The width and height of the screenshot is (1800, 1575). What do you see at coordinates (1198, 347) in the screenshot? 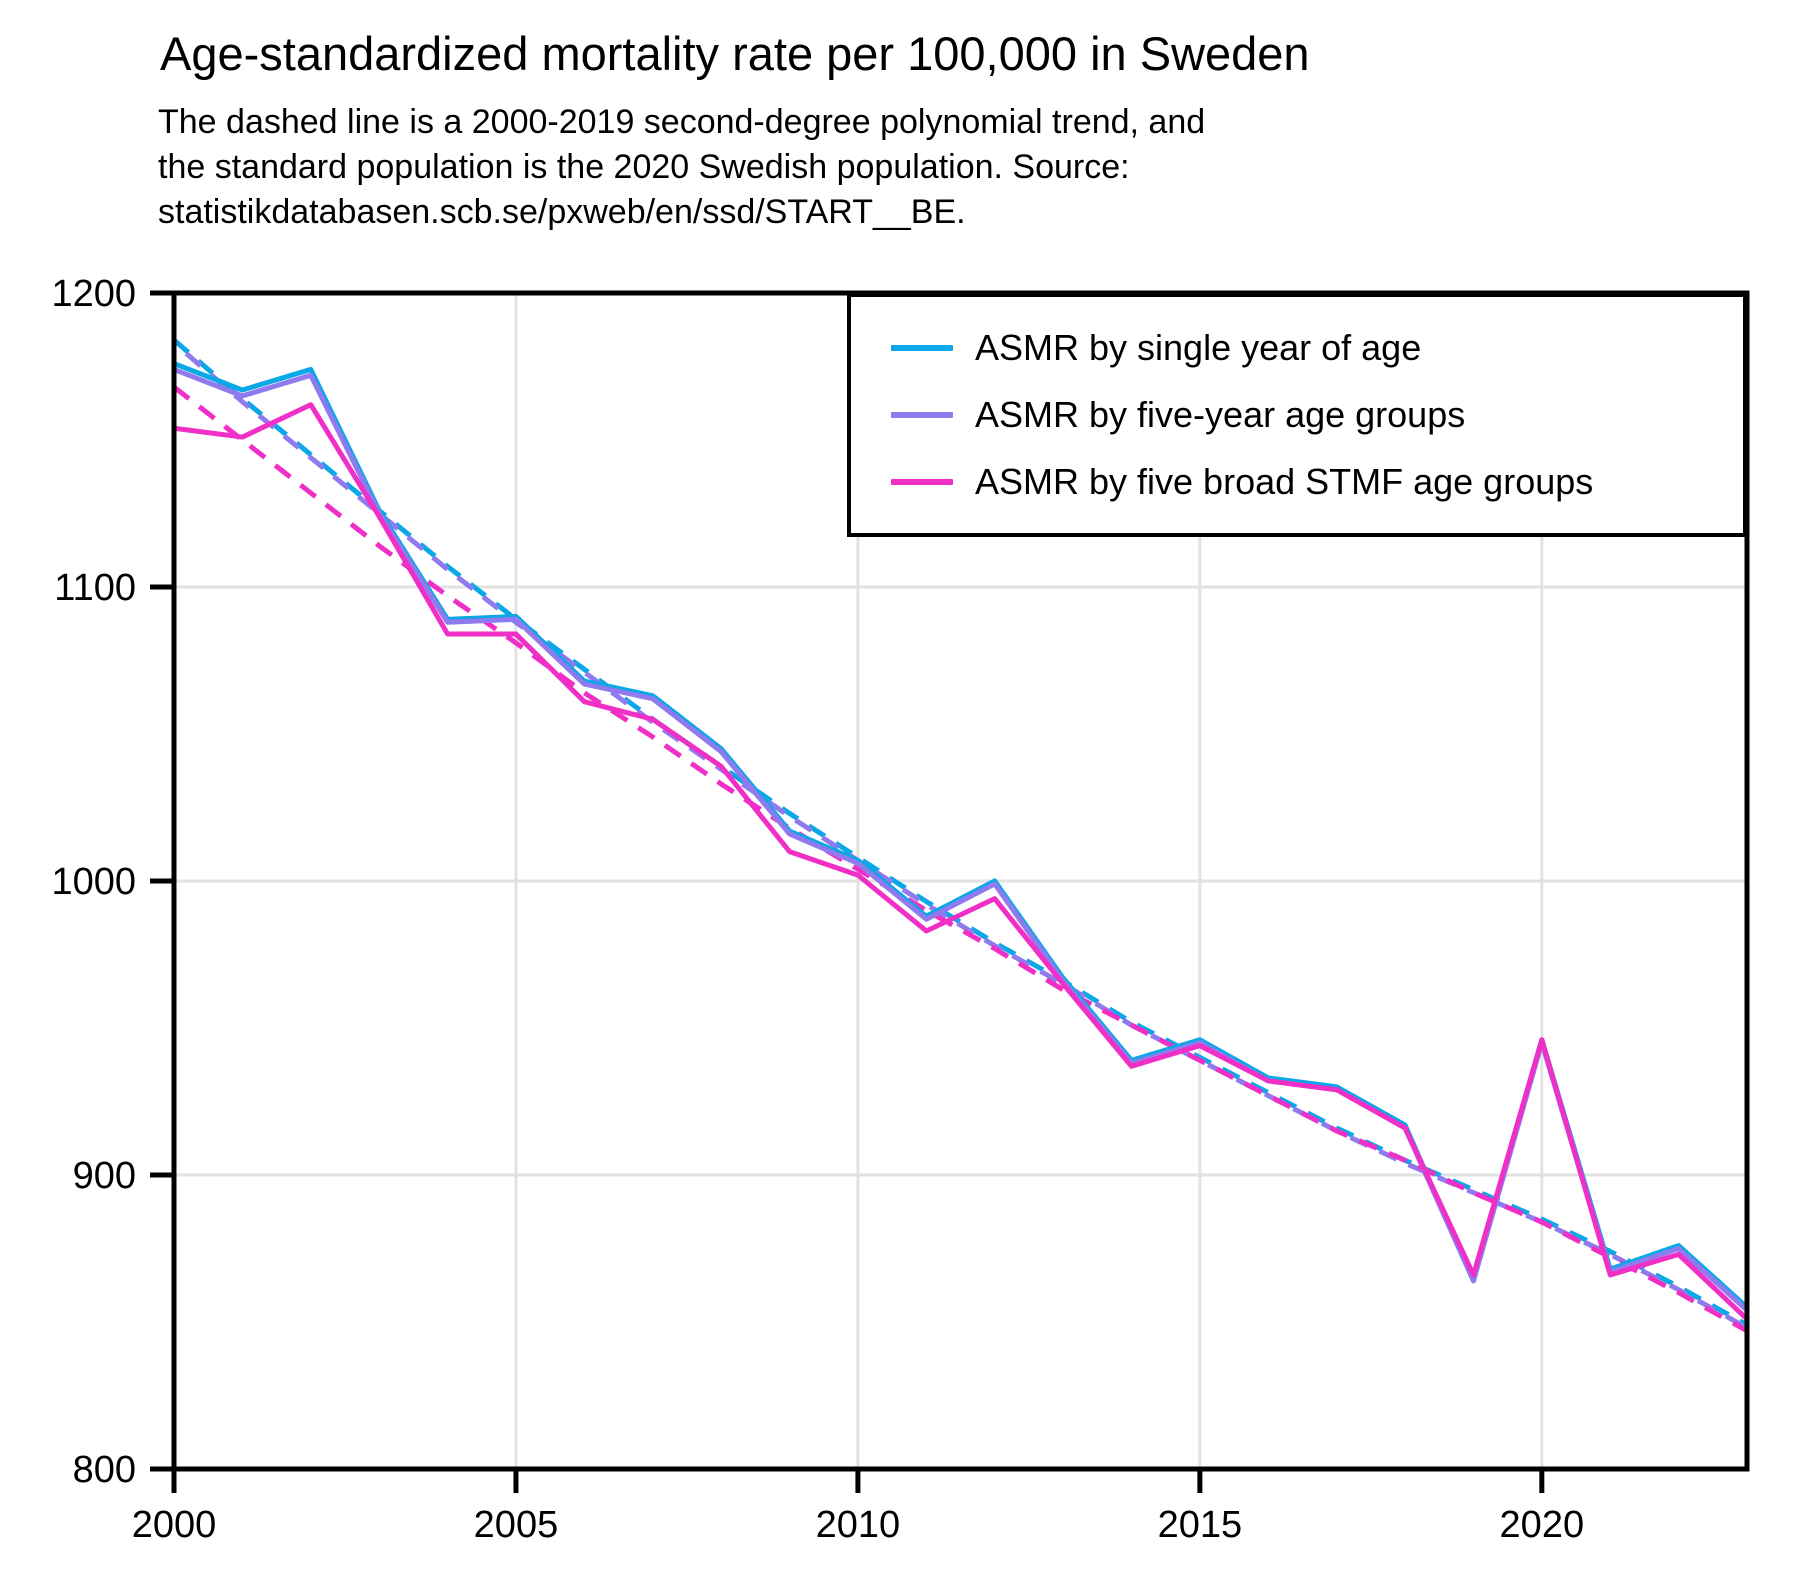
I see `legend-label-single-year: ASMR by single year of age` at bounding box center [1198, 347].